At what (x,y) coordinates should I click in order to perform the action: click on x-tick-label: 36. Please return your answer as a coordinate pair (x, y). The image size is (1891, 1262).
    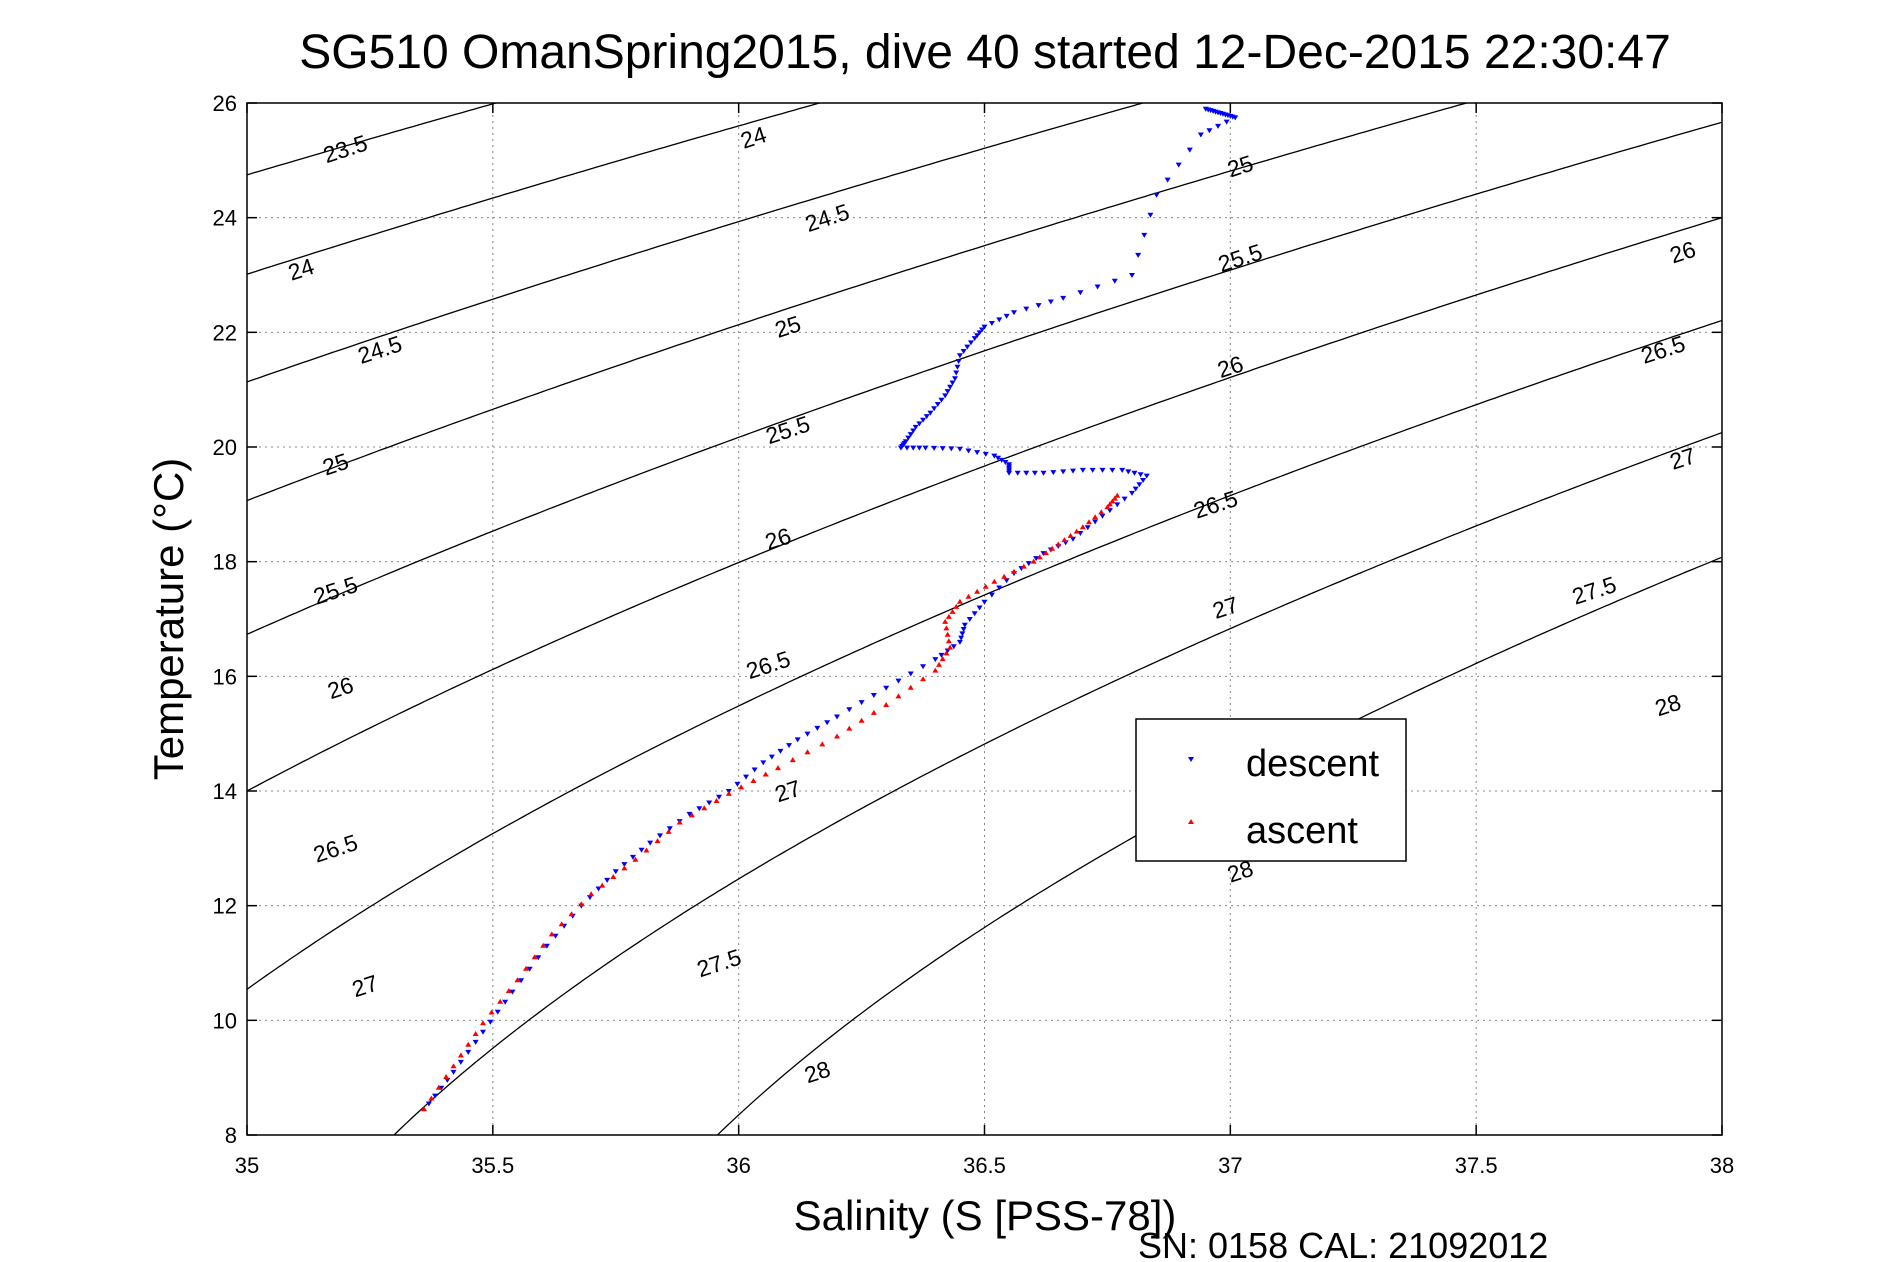
    Looking at the image, I should click on (738, 1165).